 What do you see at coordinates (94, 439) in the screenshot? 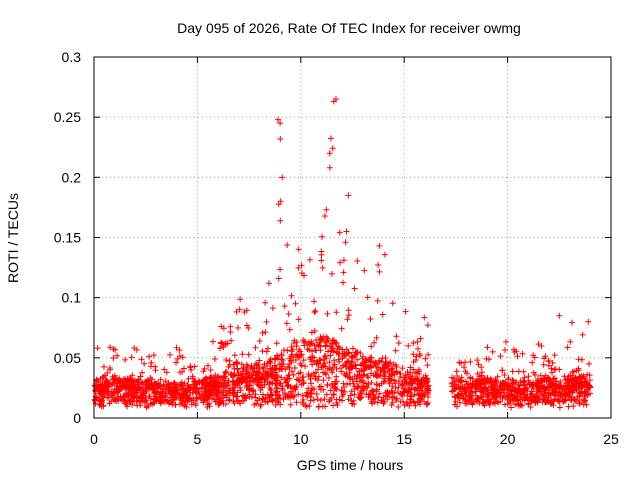
I see `x-tick-label: 0` at bounding box center [94, 439].